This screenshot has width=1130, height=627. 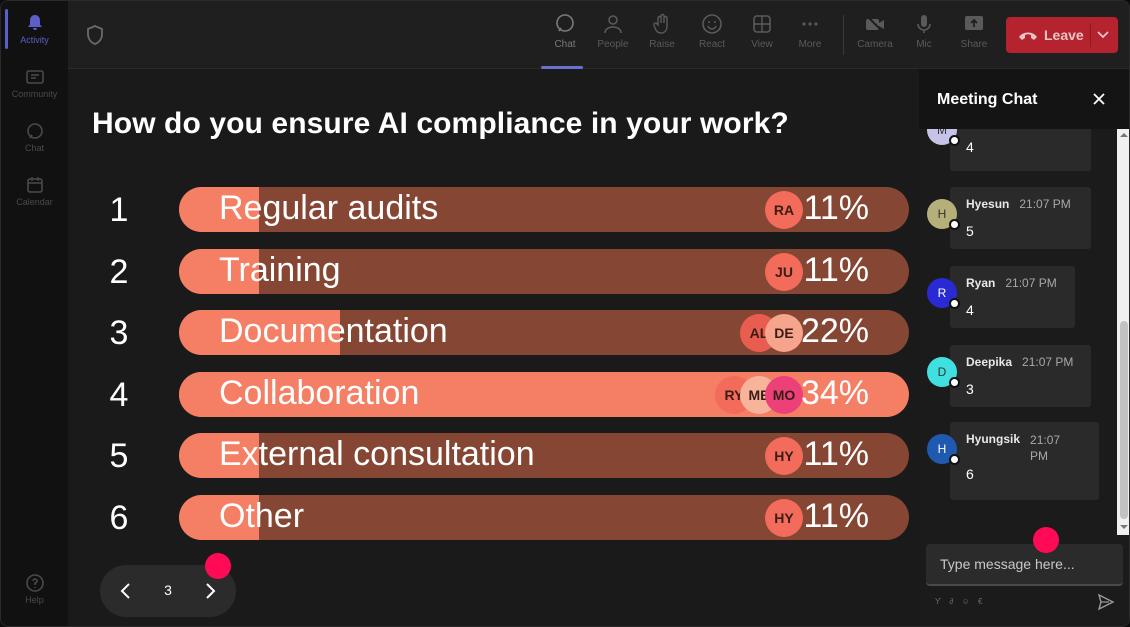 I want to click on camera-off-icon, so click(x=875, y=24).